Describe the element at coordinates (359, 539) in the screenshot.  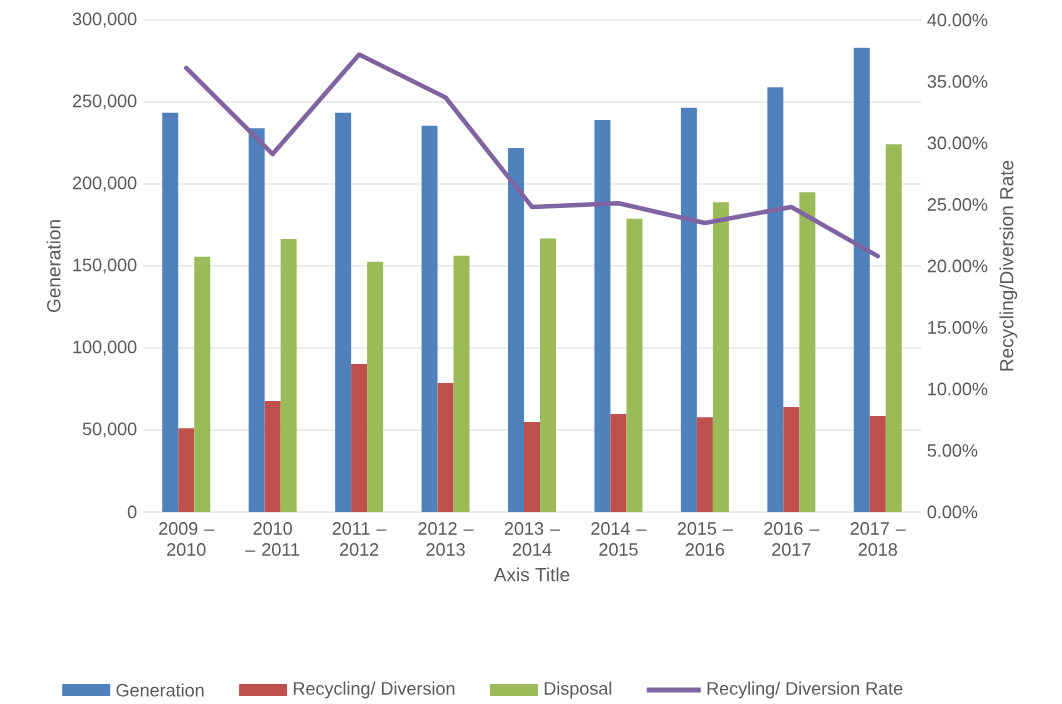
I see `x-tick-label: 2011 – 2012` at that location.